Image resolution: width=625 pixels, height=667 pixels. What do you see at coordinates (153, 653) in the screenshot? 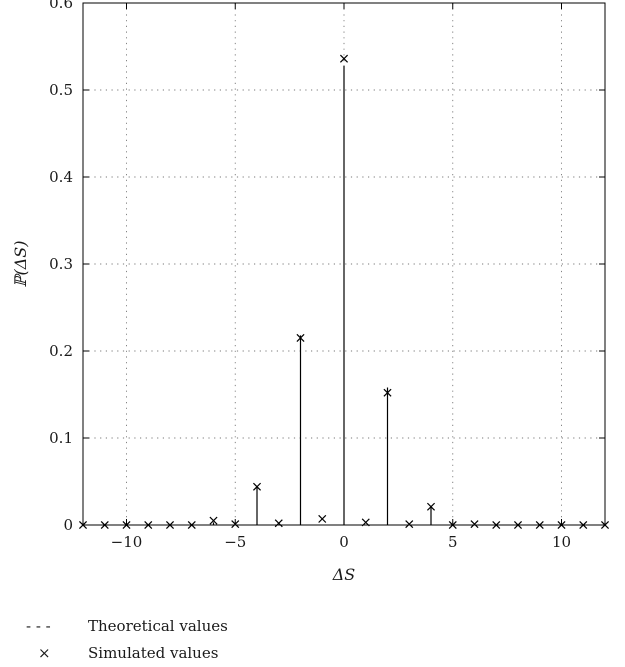
I see `legend-label-simulated: Simulated values` at bounding box center [153, 653].